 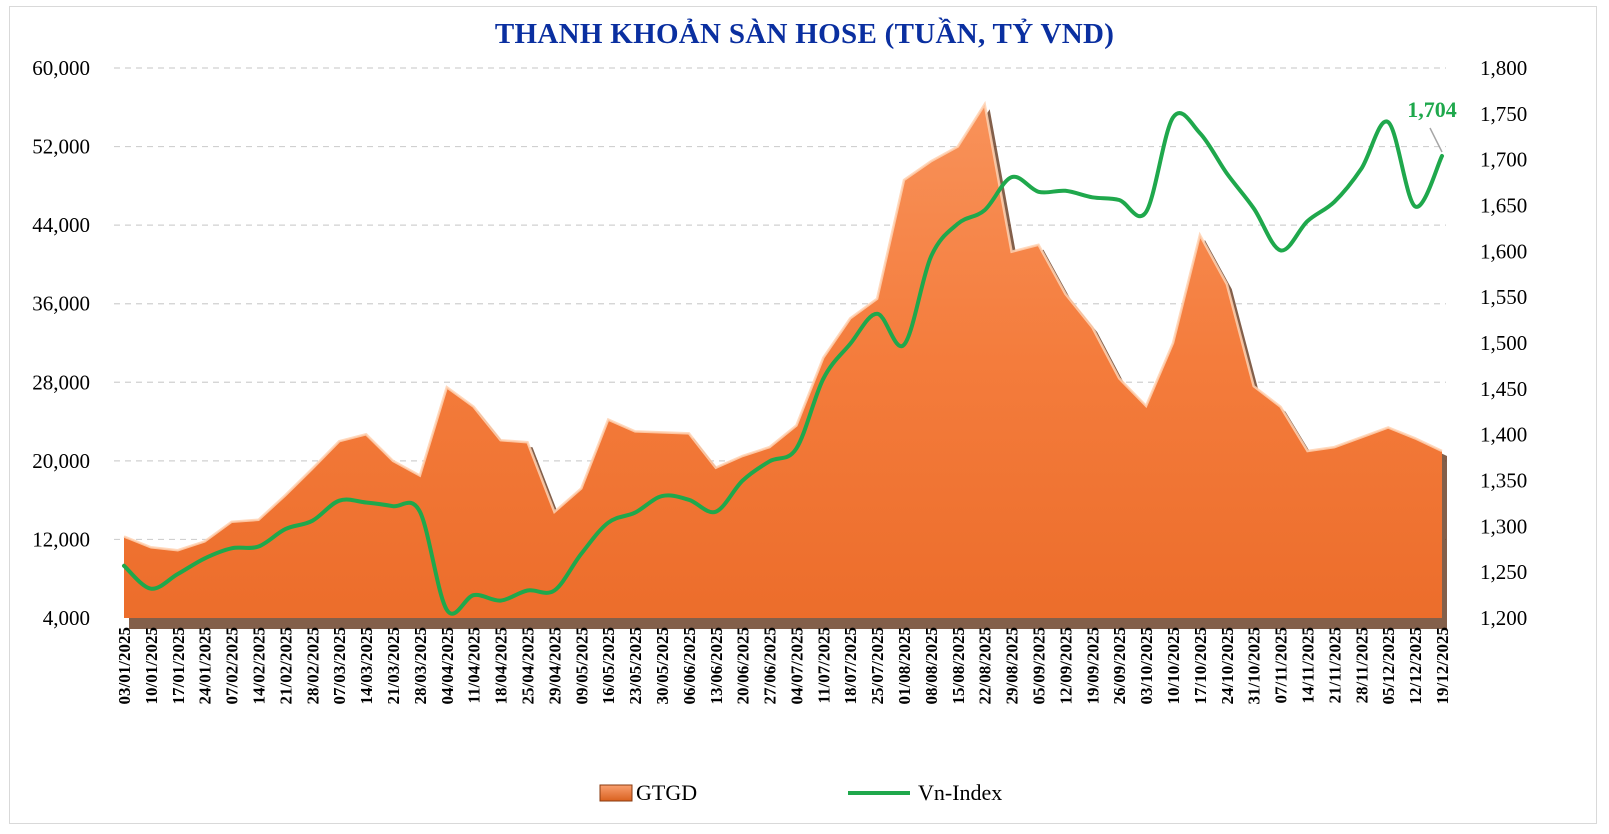 What do you see at coordinates (1200, 665) in the screenshot?
I see `x-tick-label: 17/10/2025` at bounding box center [1200, 665].